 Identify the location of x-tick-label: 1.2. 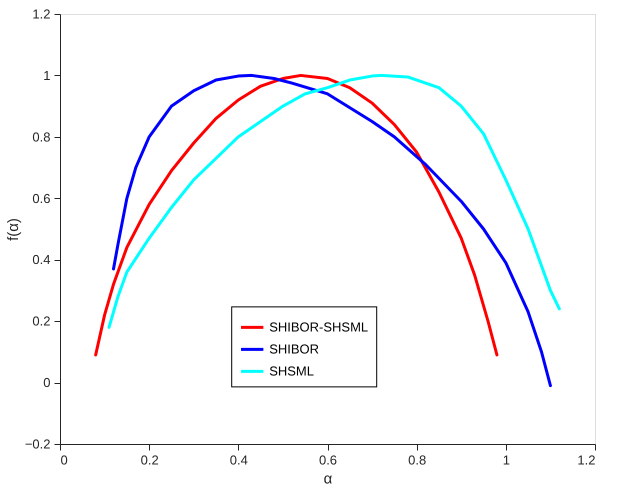
(586, 460).